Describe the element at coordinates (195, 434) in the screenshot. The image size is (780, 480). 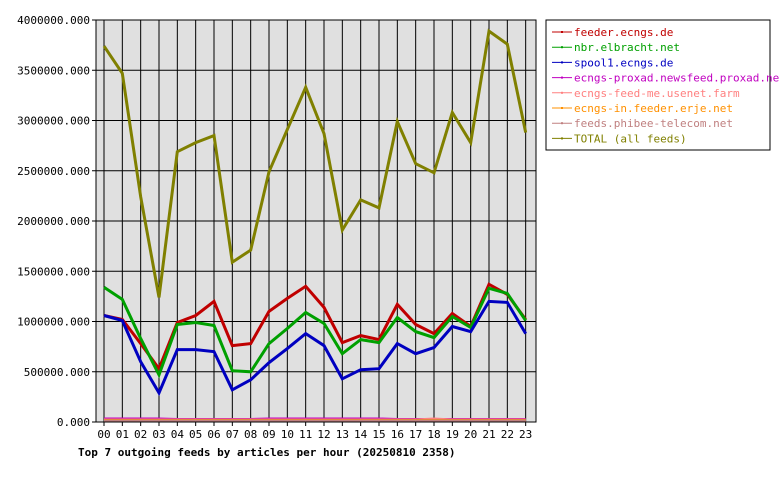
I see `x-tick-label: 05` at that location.